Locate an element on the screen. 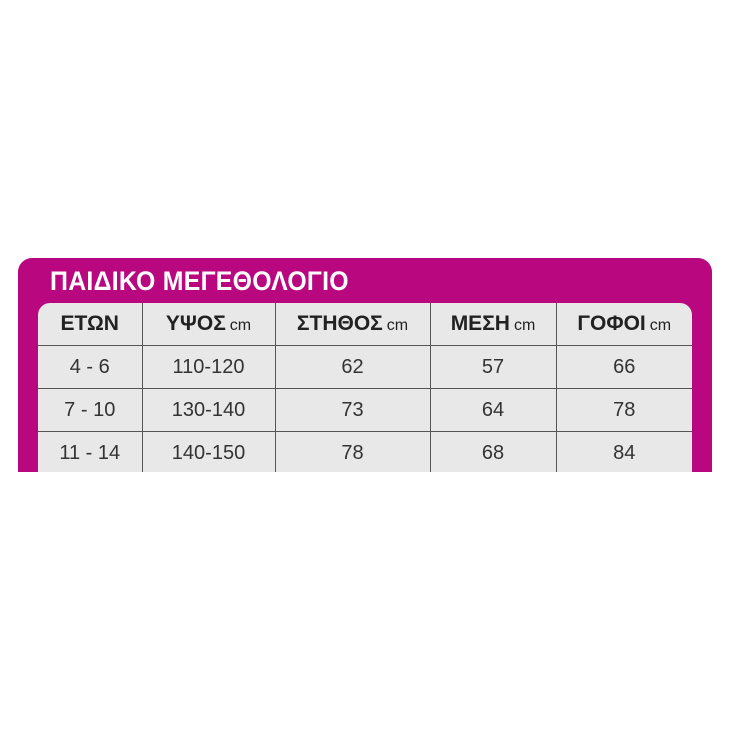 Image resolution: width=730 pixels, height=730 pixels. table-row: 11 - 14 140-150 78 68 84 is located at coordinates (365, 451).